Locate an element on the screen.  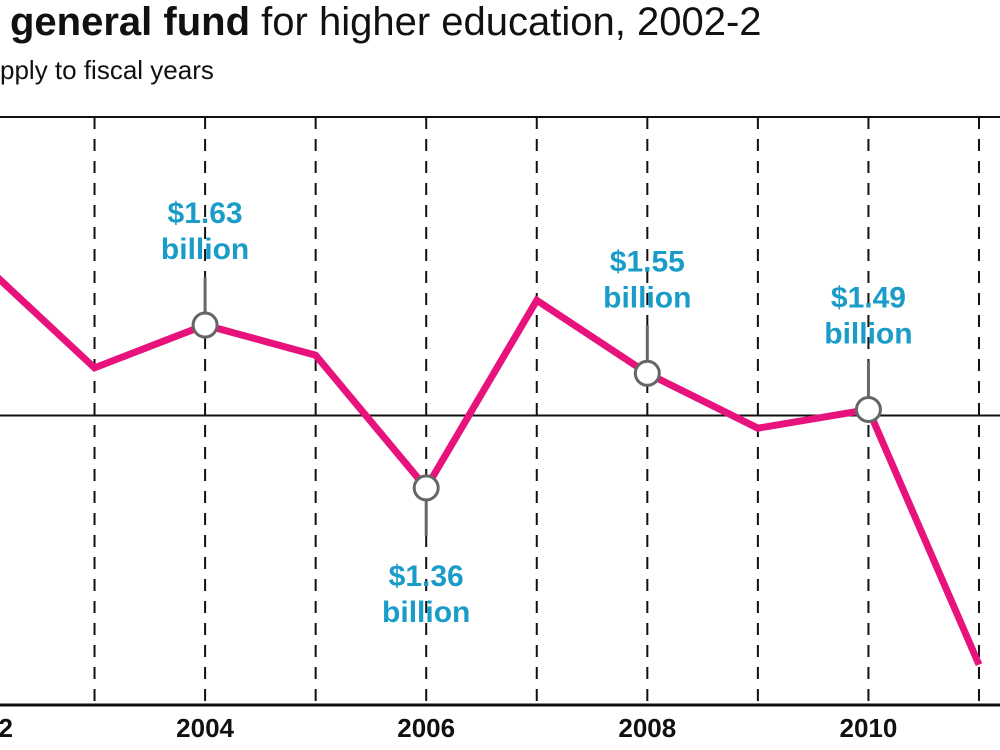
x-tick-label: 2010 is located at coordinates (869, 728).